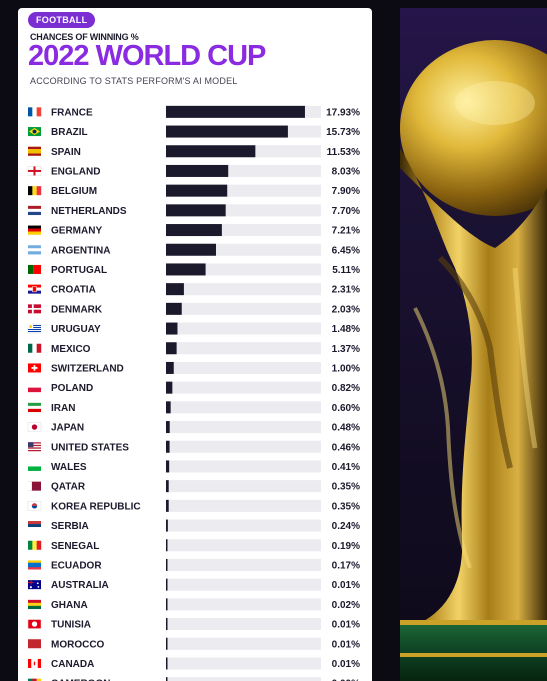  Describe the element at coordinates (71, 625) in the screenshot. I see `category-label: TUNISIA` at that location.